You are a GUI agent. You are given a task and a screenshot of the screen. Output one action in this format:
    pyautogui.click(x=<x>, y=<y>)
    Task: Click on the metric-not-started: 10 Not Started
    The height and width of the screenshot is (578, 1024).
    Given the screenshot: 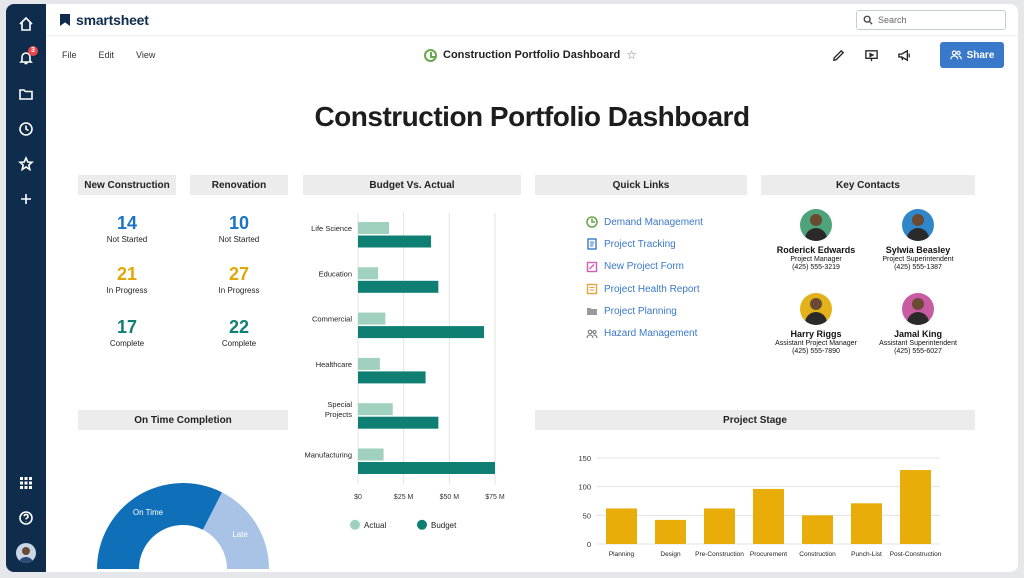 What is the action you would take?
    pyautogui.click(x=239, y=228)
    